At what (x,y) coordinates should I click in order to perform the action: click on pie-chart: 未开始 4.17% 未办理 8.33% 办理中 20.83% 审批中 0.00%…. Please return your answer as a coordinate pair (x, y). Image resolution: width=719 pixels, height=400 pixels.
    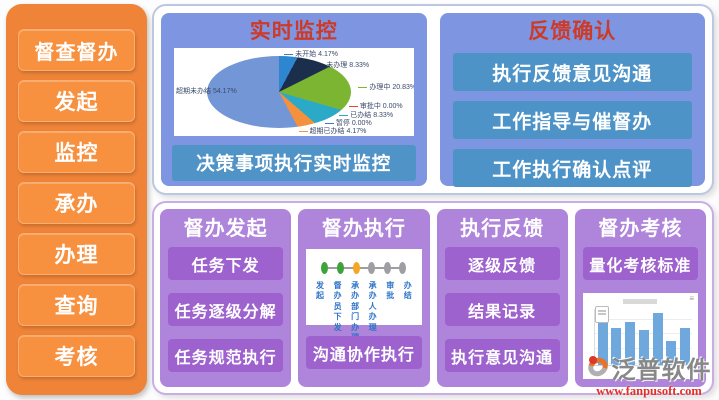
    Looking at the image, I should click on (294, 92).